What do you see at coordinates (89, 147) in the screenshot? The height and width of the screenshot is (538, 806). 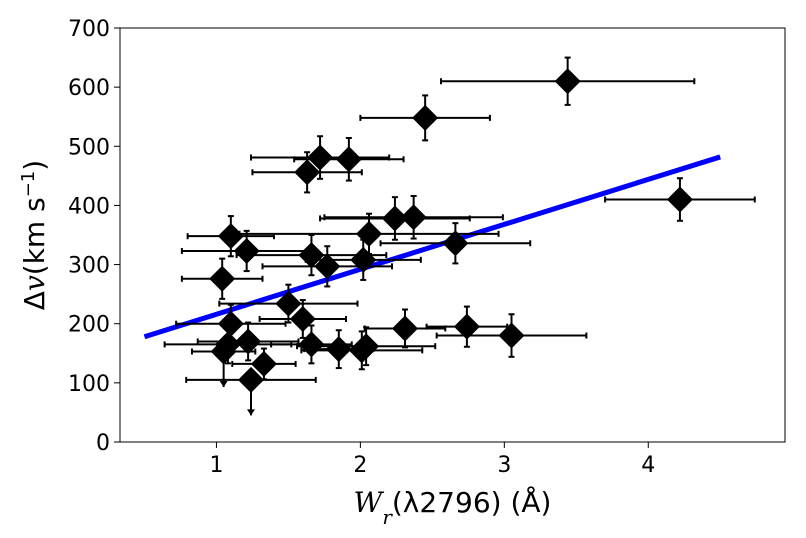 I see `y-tick-label: 500` at bounding box center [89, 147].